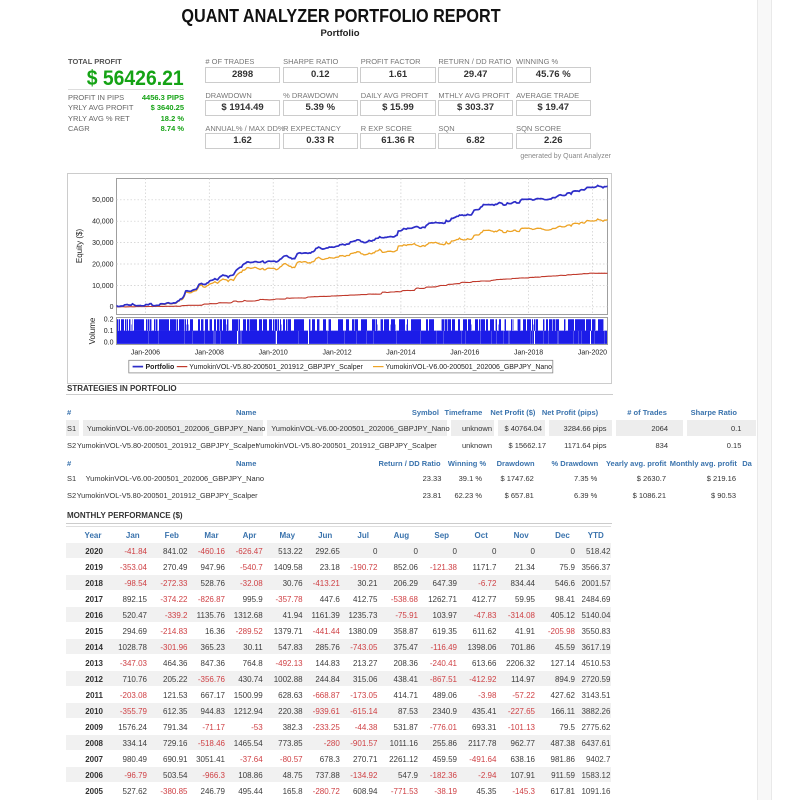 Image resolution: width=800 pixels, height=800 pixels. Describe the element at coordinates (209, 352) in the screenshot. I see `svg-text: Jan-2008` at that location.